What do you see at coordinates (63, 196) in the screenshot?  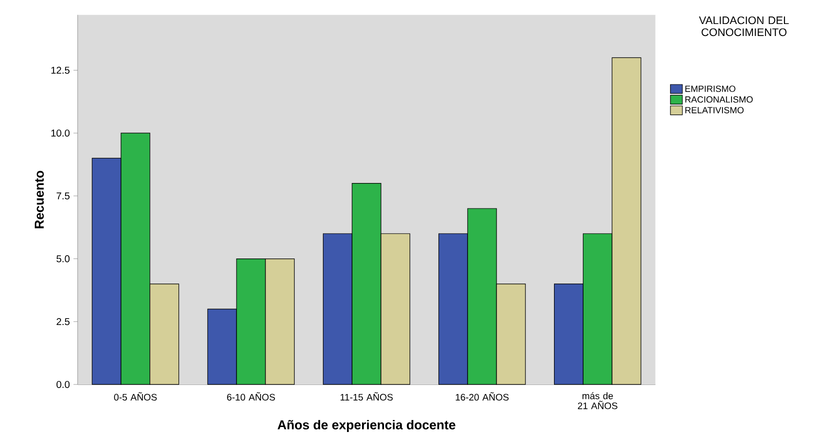 I see `y-tick-label: 7.5` at bounding box center [63, 196].